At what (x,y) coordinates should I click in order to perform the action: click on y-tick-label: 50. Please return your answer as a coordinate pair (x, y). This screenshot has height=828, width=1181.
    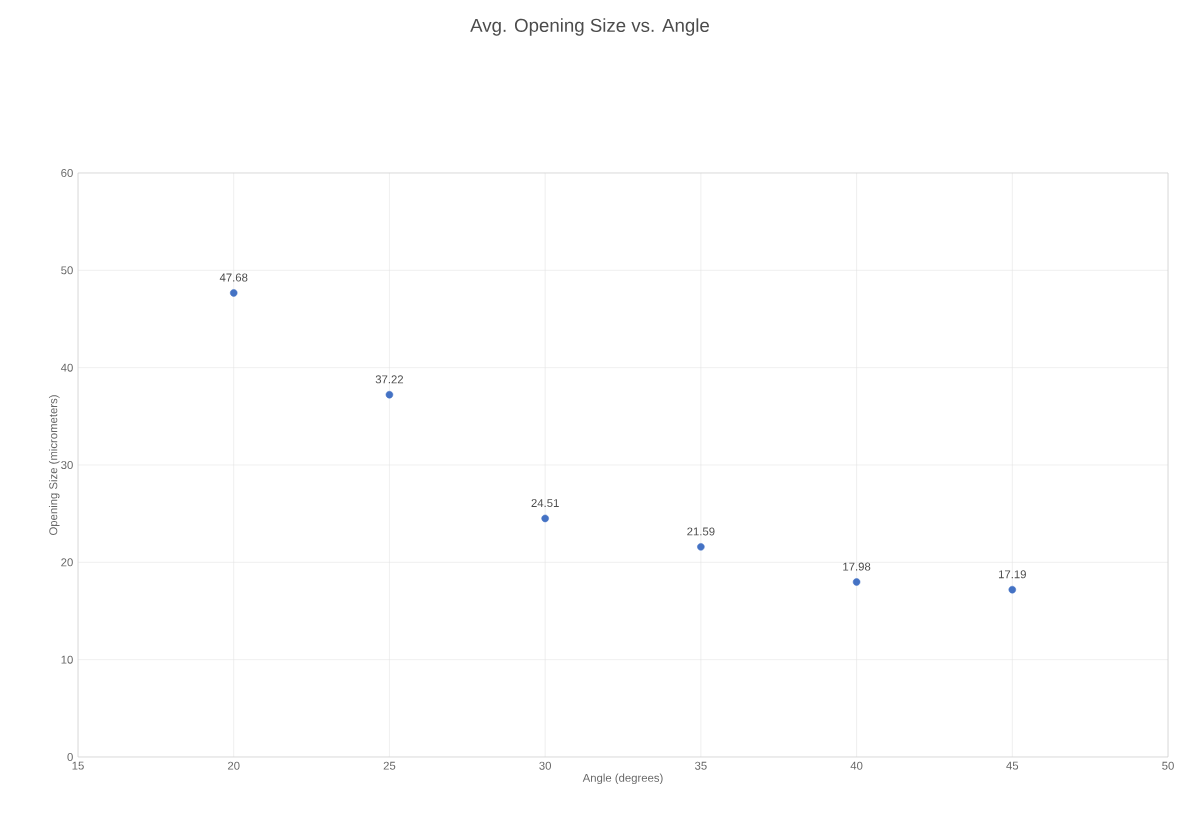
    Looking at the image, I should click on (67, 270).